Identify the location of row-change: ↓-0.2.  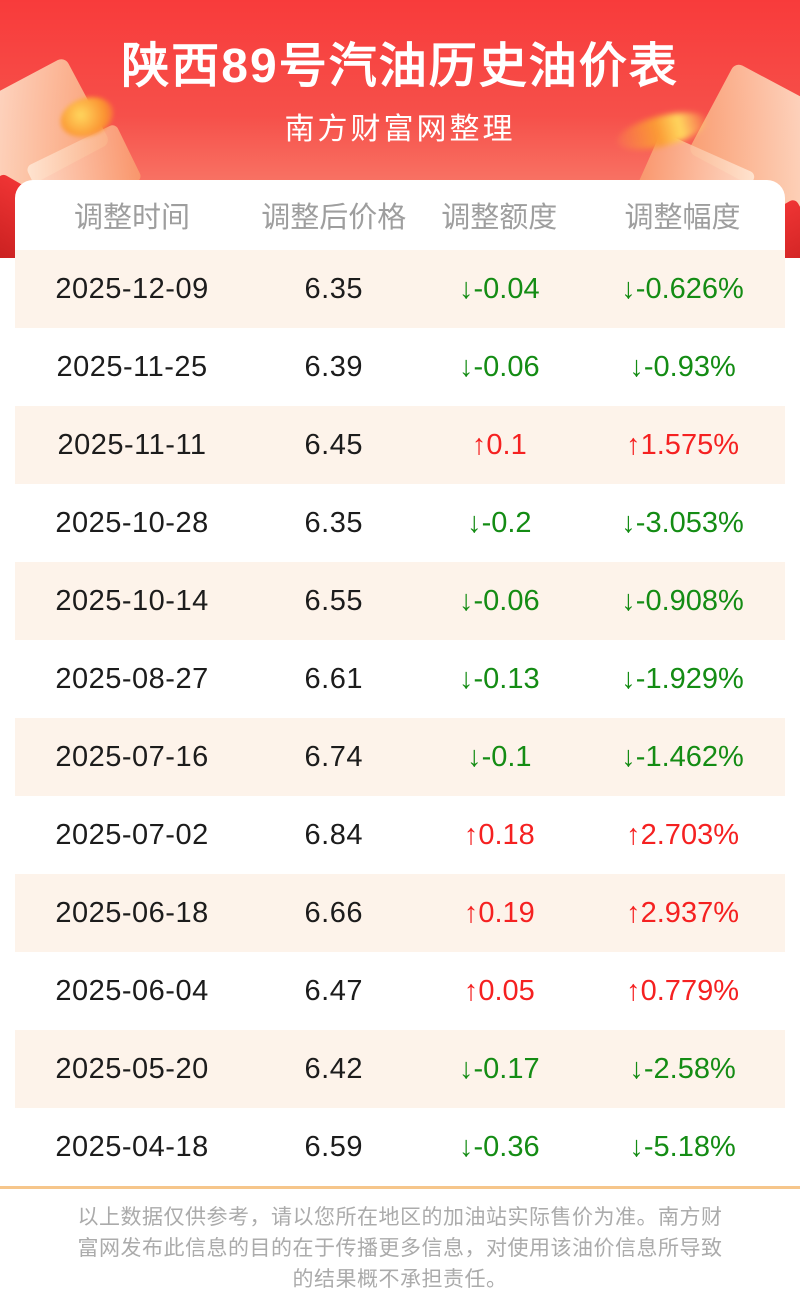
(499, 522).